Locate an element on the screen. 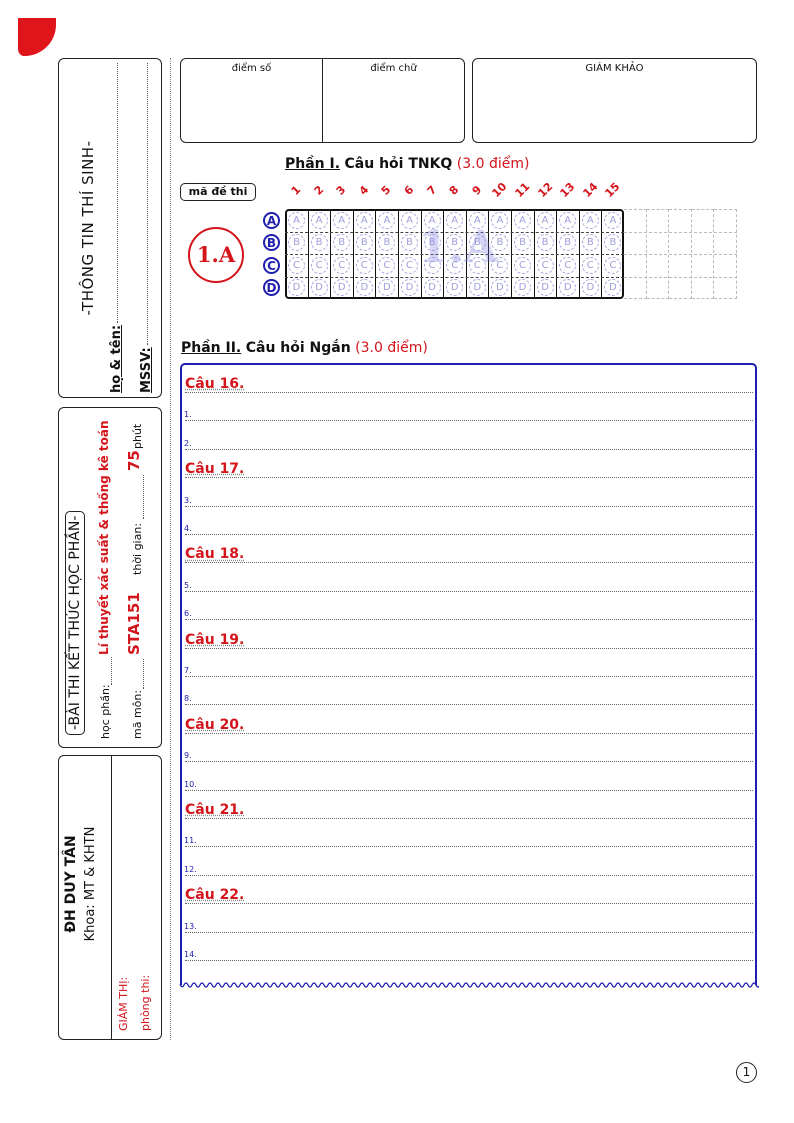 The image size is (794, 1123). exam-code-badge: 1.A is located at coordinates (216, 255).